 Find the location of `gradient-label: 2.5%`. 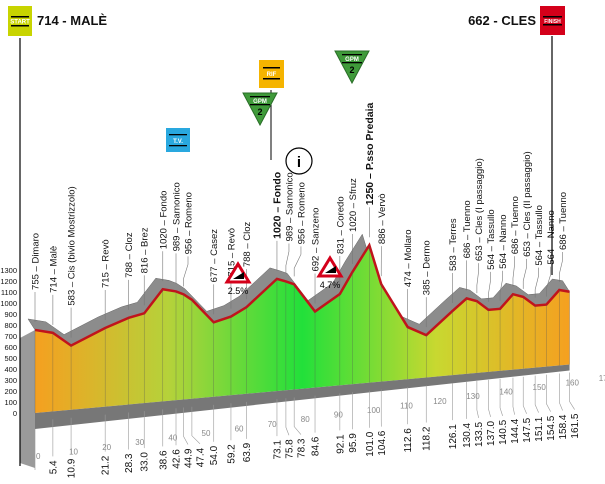

gradient-label: 2.5% is located at coordinates (238, 291).